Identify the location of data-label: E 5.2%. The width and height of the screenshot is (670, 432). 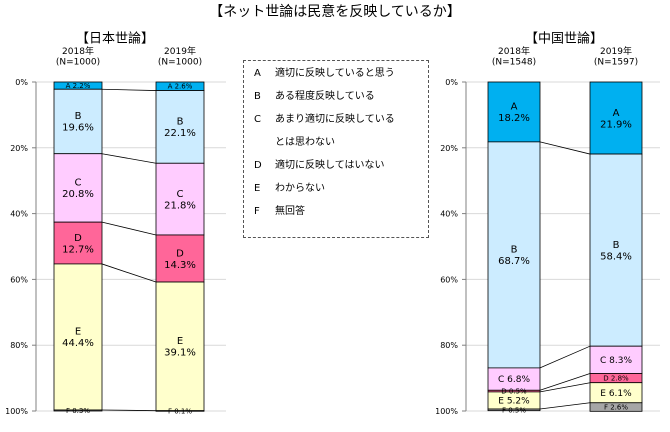
(514, 402).